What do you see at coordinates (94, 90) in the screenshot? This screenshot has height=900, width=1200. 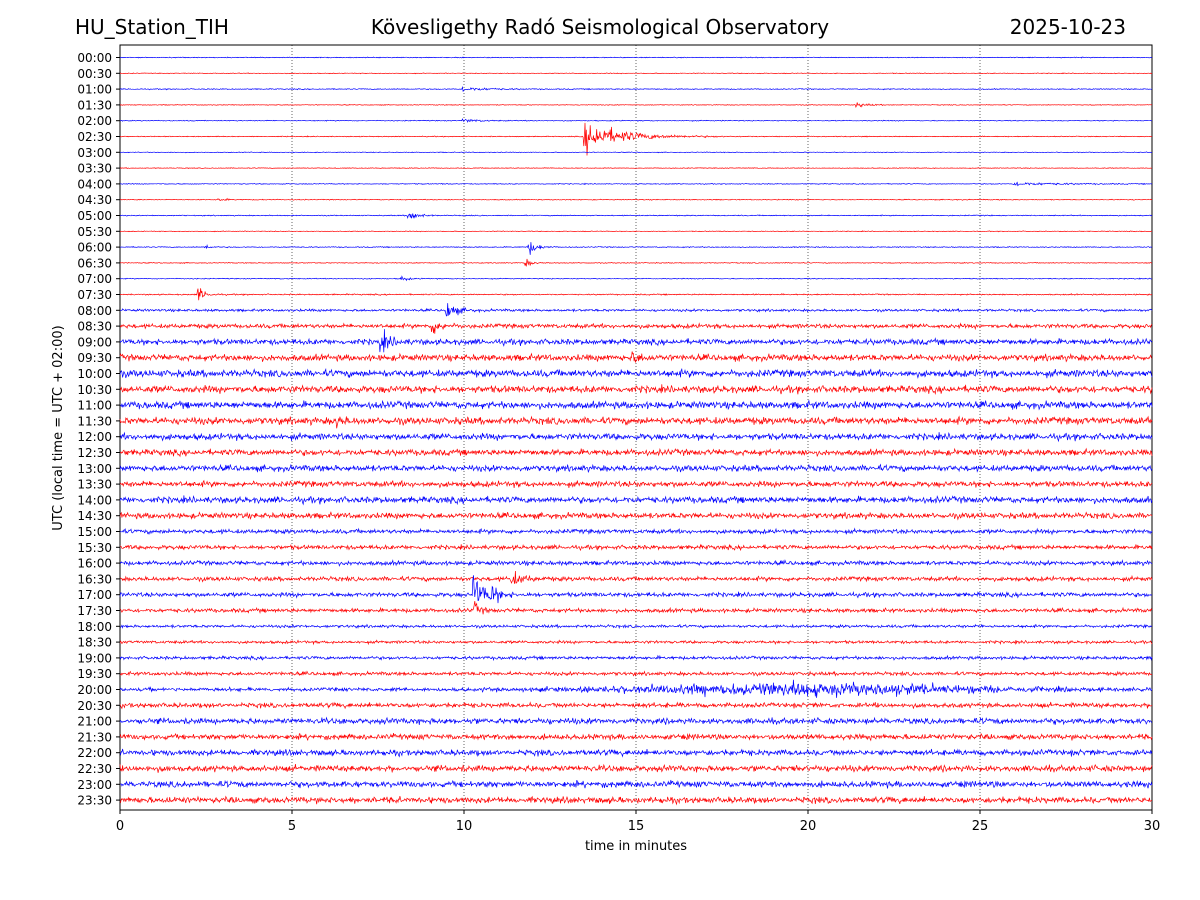 I see `row-label: 01:00` at bounding box center [94, 90].